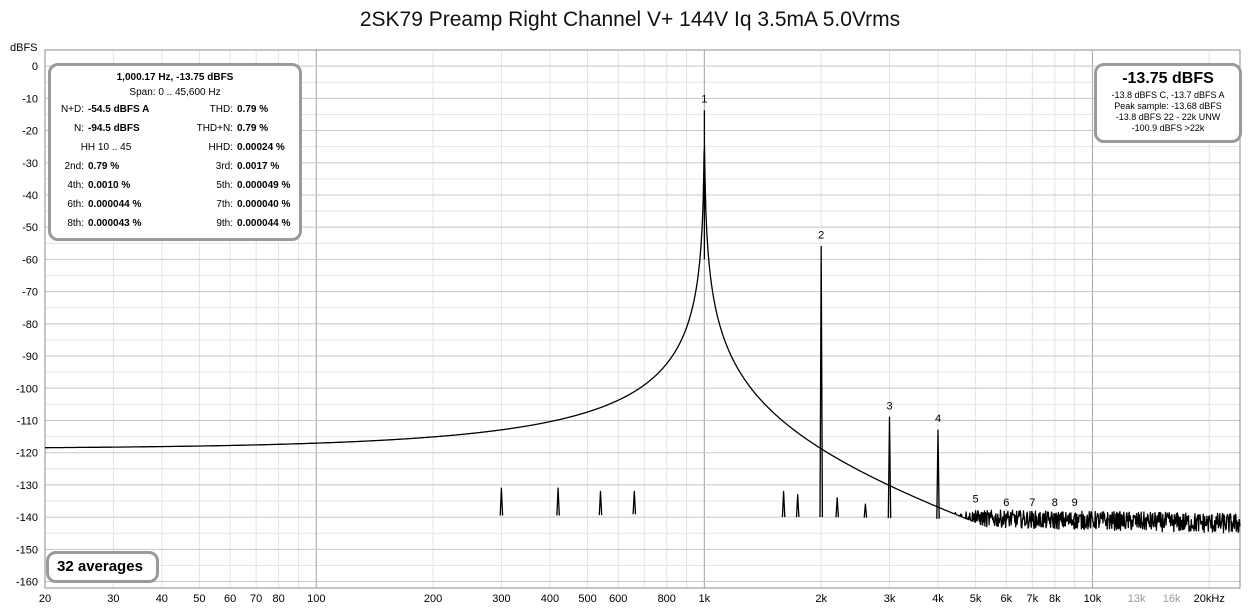 The height and width of the screenshot is (609, 1260). I want to click on x-tick-label: 200, so click(433, 599).